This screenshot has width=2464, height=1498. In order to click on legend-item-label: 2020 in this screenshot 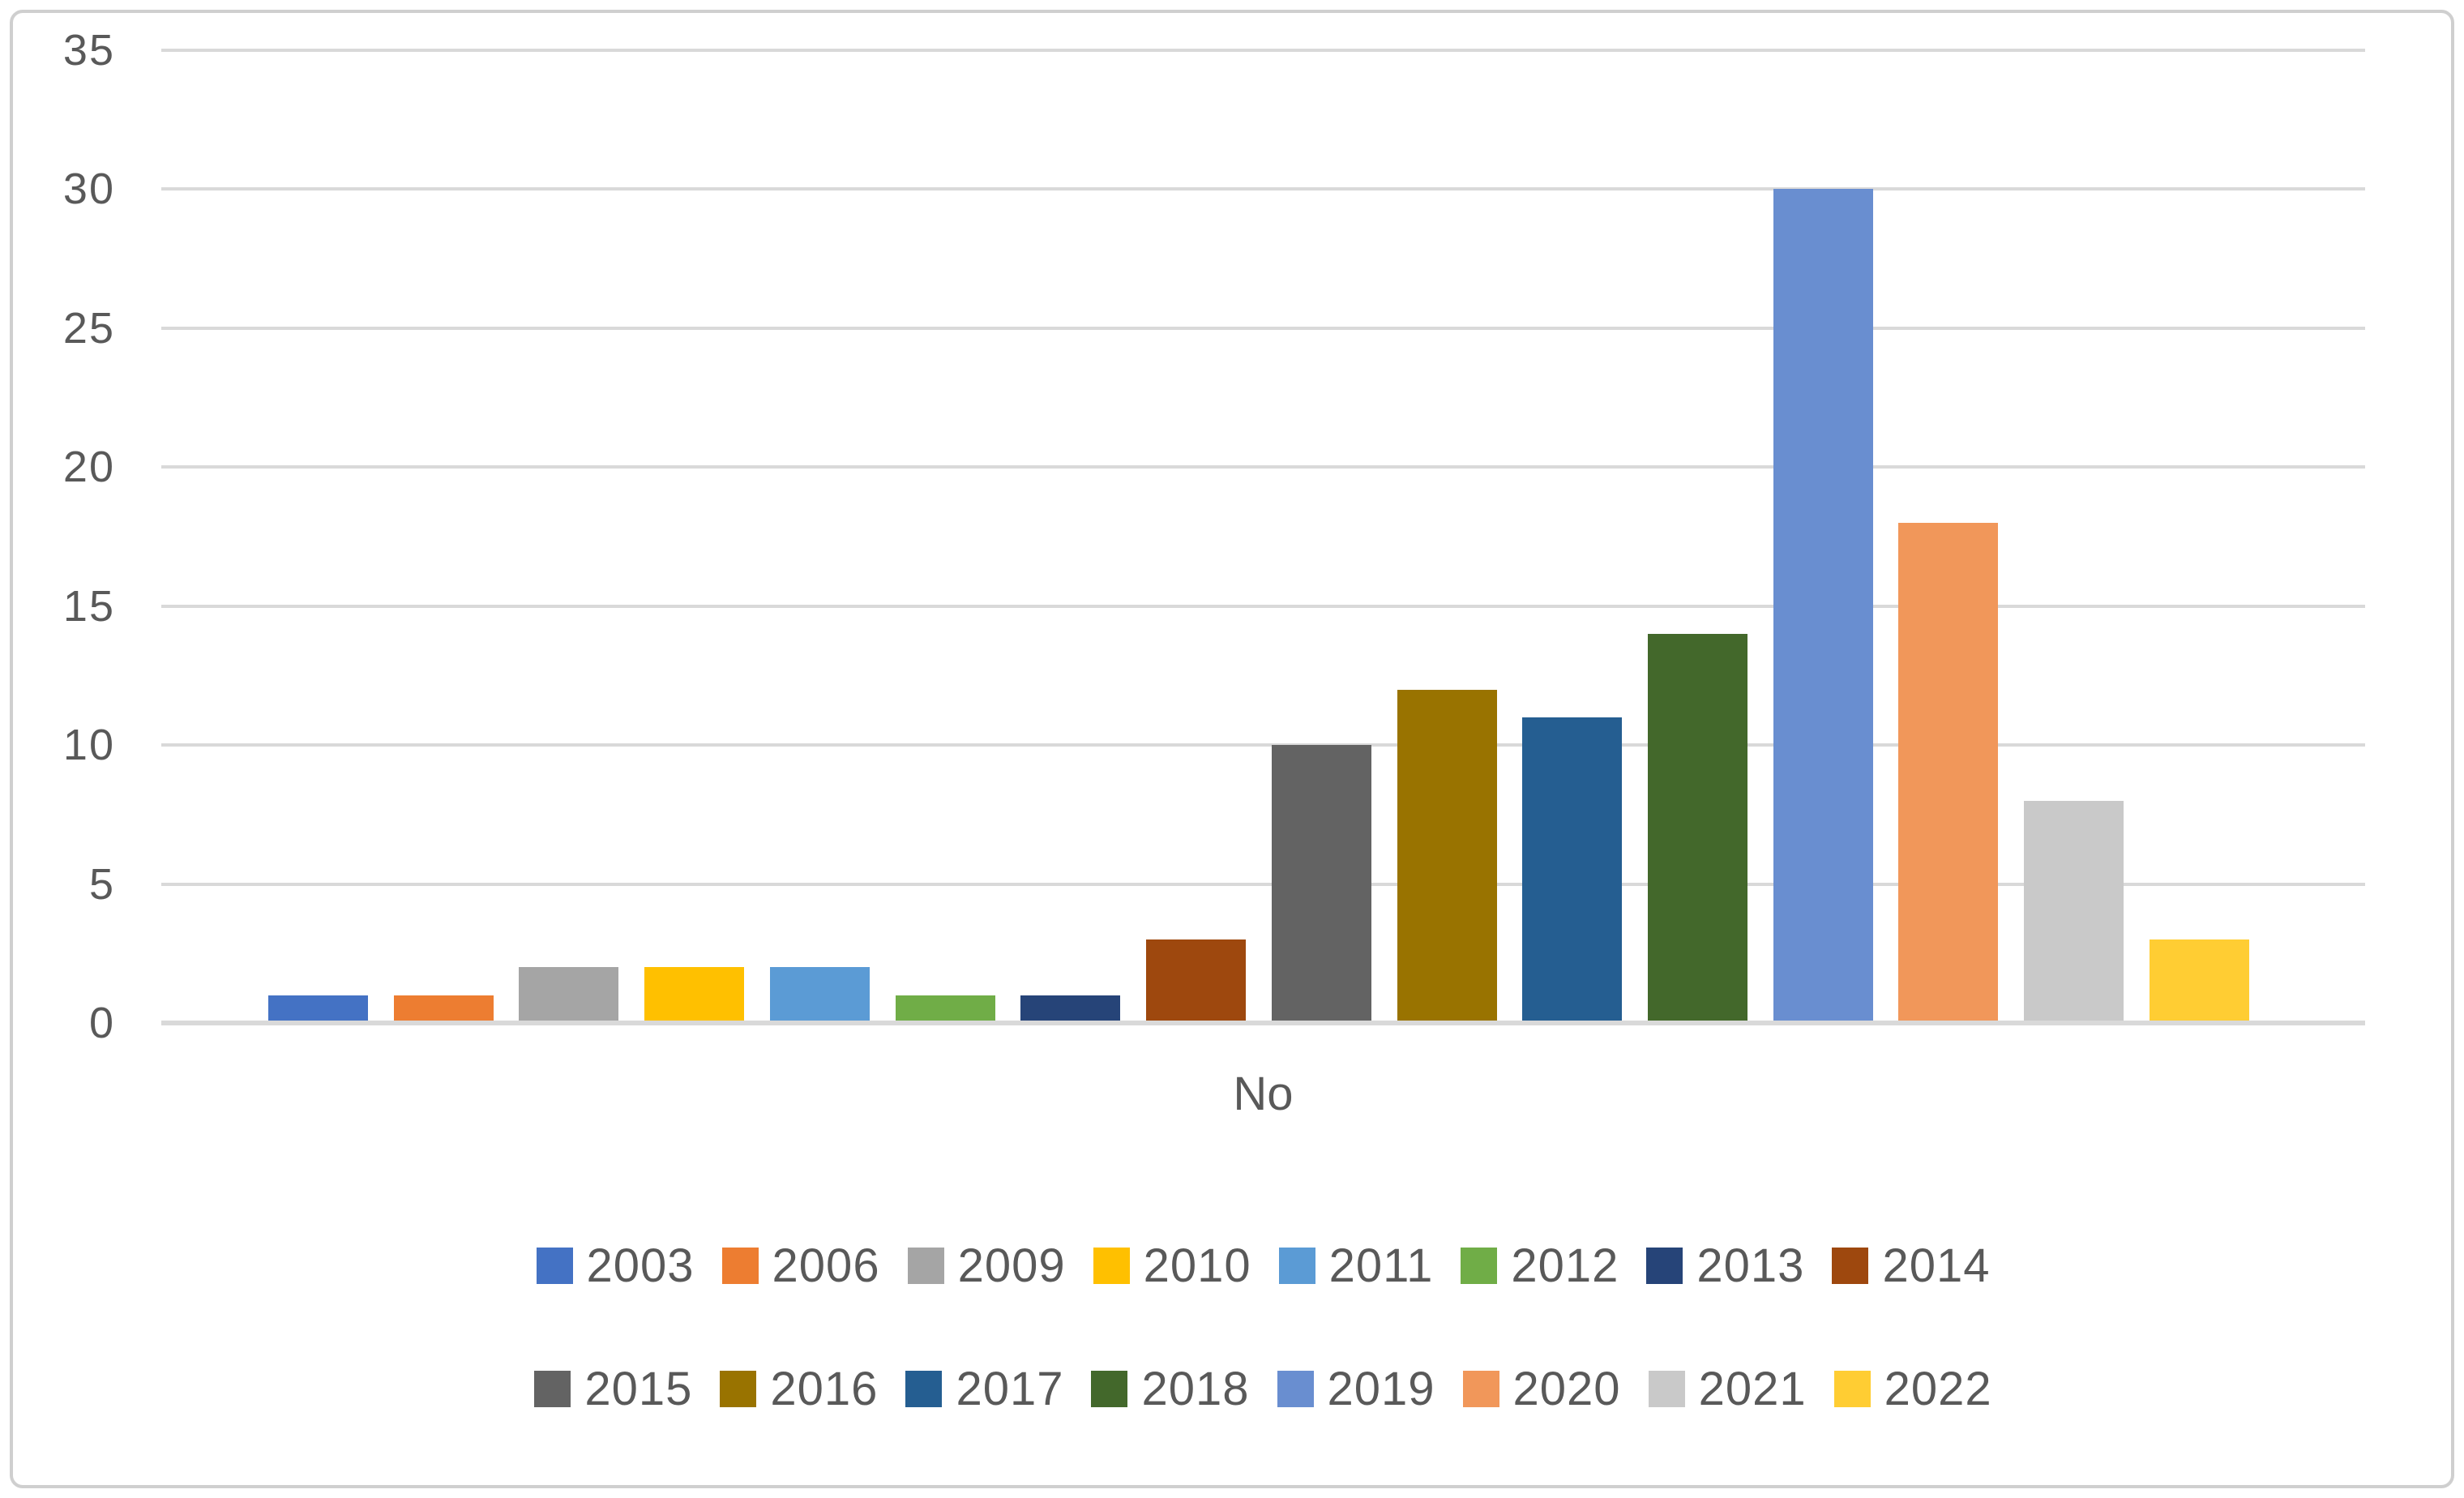, I will do `click(1566, 1389)`.